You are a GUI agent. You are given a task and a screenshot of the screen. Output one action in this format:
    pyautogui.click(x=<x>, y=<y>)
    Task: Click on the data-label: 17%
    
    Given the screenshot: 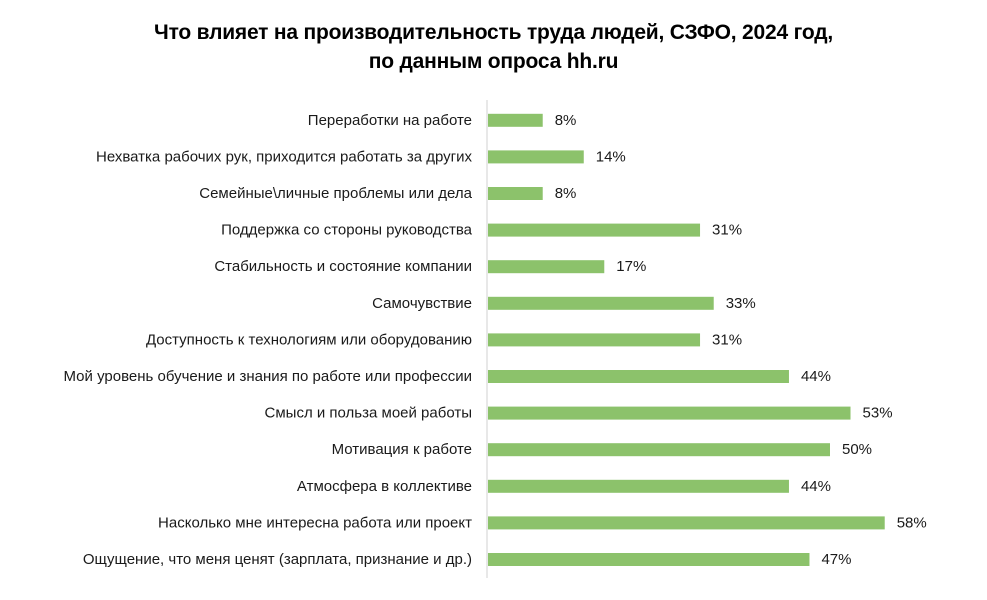 What is the action you would take?
    pyautogui.click(x=631, y=266)
    